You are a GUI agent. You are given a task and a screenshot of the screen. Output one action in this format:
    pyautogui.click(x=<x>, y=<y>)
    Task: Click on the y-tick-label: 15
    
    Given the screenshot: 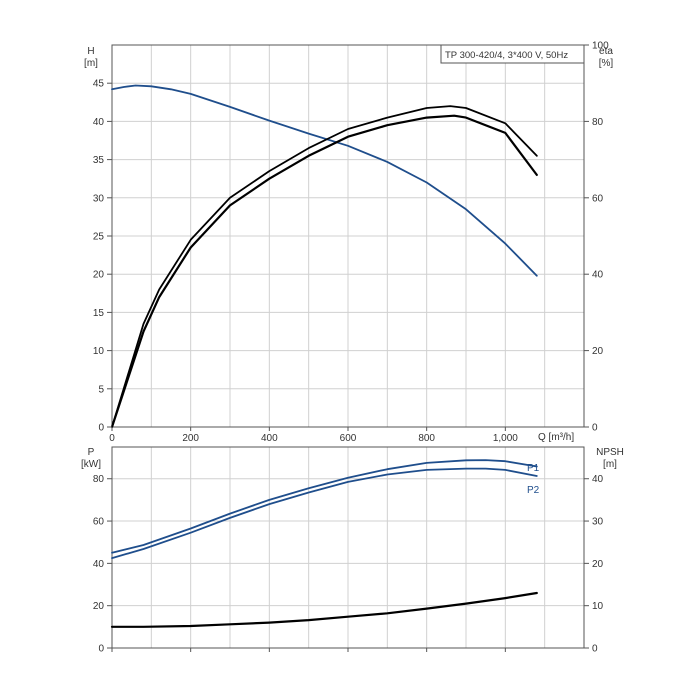 What is the action you would take?
    pyautogui.click(x=99, y=313)
    